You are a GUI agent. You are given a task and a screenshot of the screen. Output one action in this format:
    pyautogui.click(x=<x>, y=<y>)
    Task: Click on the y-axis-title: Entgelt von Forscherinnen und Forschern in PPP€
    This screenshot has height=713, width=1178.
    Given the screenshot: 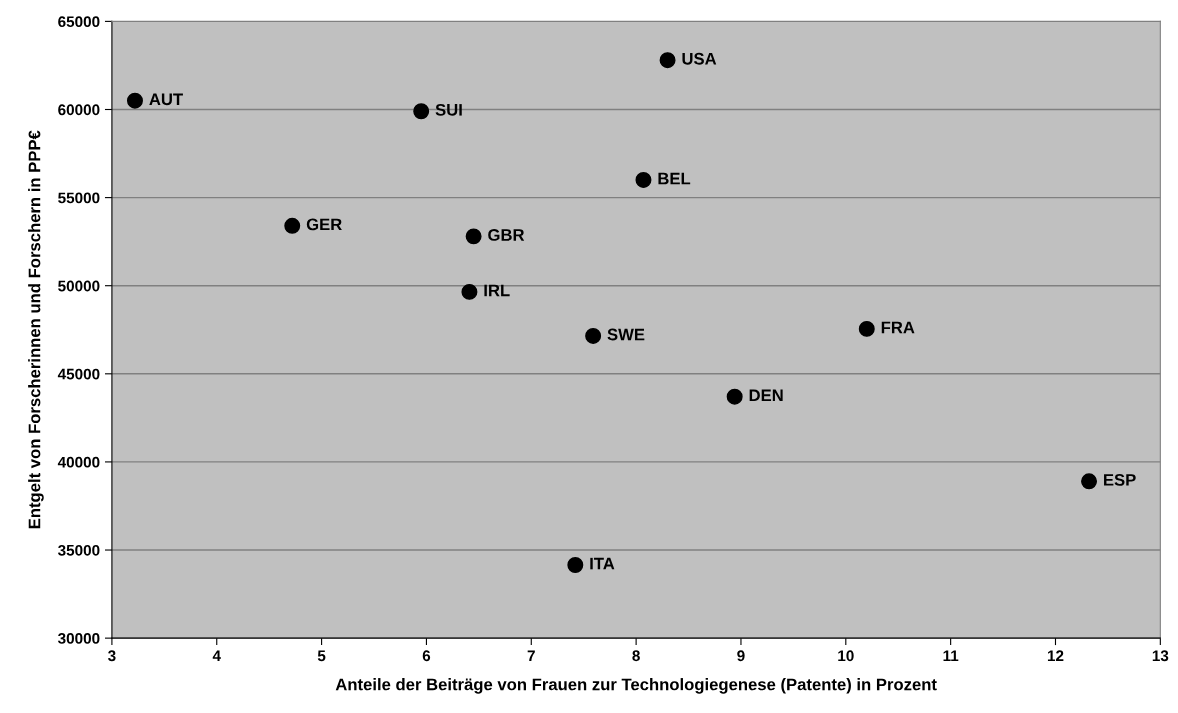 What is the action you would take?
    pyautogui.click(x=36, y=329)
    